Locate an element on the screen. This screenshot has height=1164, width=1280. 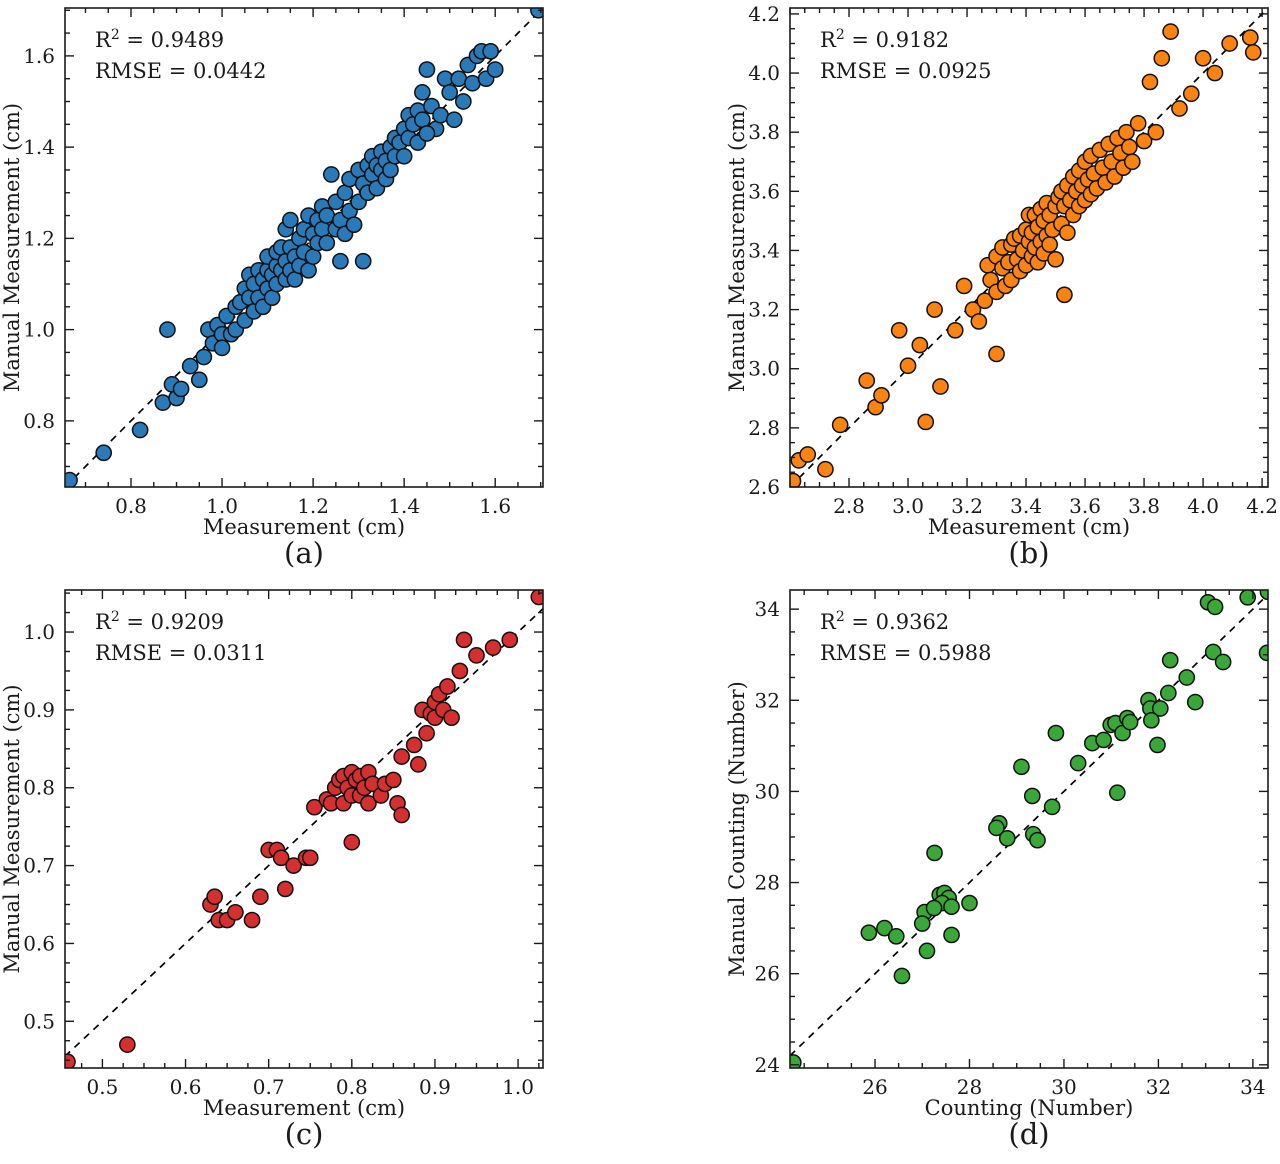
y-axis-label: Manual Counting (Number) is located at coordinates (737, 829).